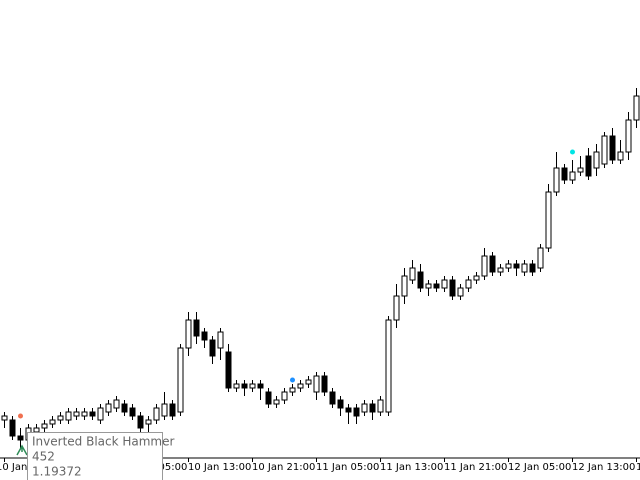  I want to click on x-tick-label: 10 Jan 1, so click(18, 467).